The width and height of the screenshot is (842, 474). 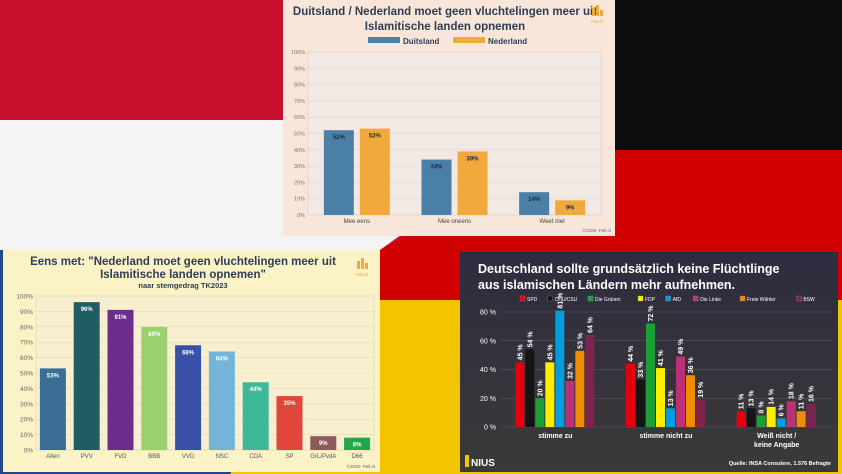 What do you see at coordinates (681, 346) in the screenshot?
I see `data-label: 49 %` at bounding box center [681, 346].